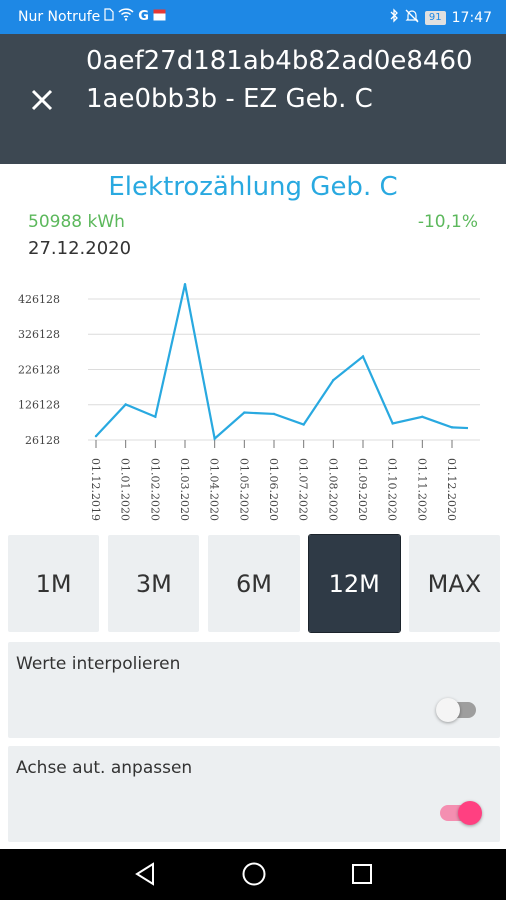 The width and height of the screenshot is (506, 900). I want to click on period-max-button: MAX, so click(454, 583).